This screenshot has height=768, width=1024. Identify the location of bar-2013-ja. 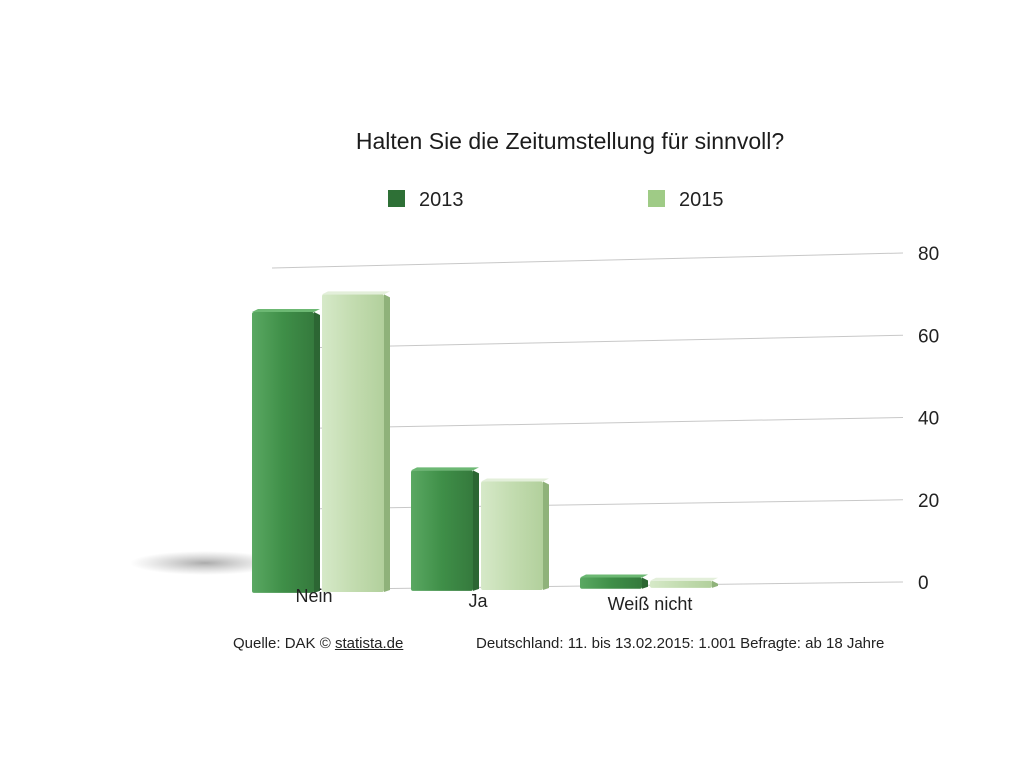
(445, 529).